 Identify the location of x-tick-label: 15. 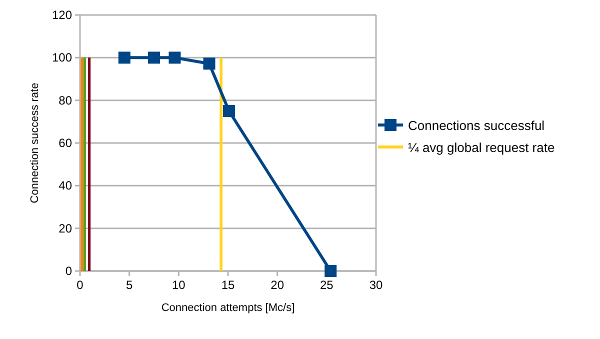
(228, 285).